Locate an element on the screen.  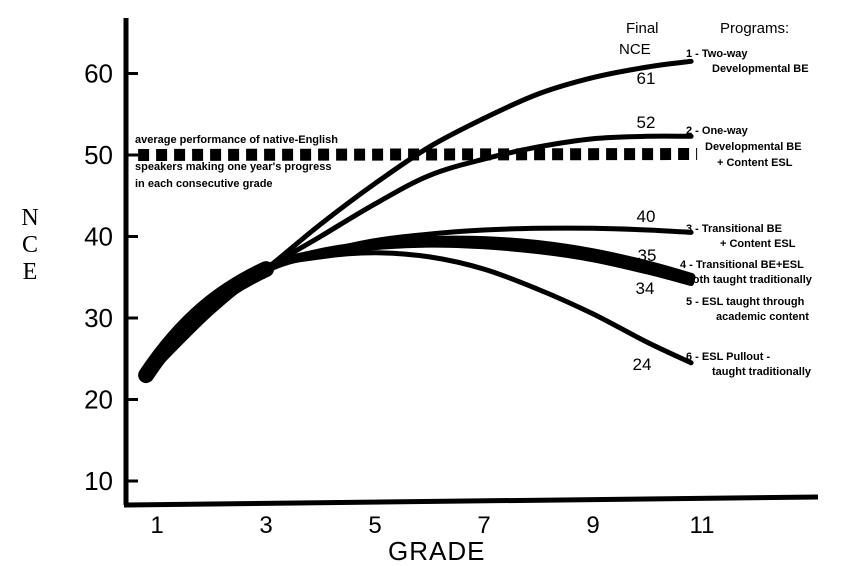
program-label-2-line-3: + Content ESL is located at coordinates (755, 163).